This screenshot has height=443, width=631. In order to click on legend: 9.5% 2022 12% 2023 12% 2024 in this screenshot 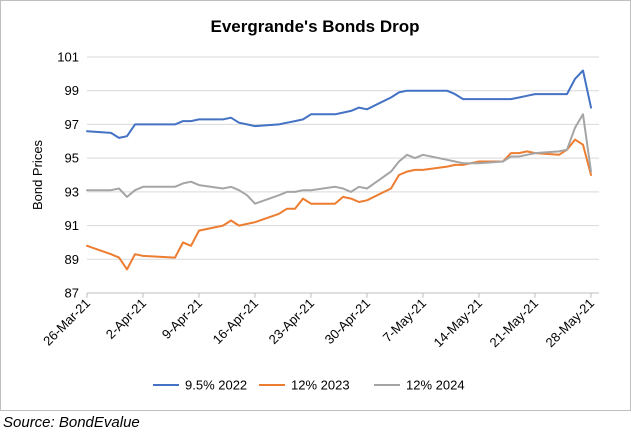, I will do `click(309, 385)`.